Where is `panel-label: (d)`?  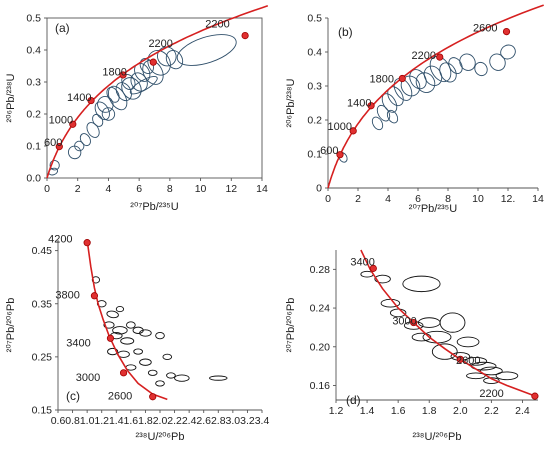
panel-label: (d) is located at coordinates (353, 400).